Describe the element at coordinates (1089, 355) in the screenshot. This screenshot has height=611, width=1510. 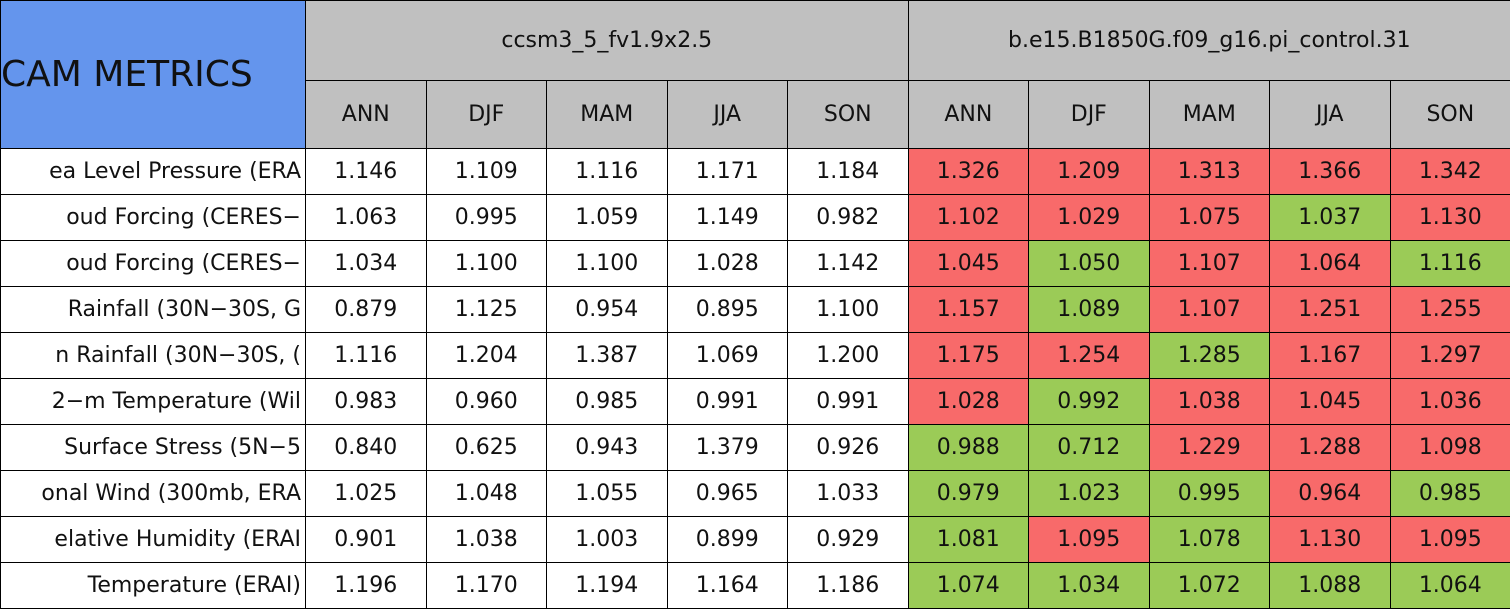
I see `metric-cell: 1.254` at that location.